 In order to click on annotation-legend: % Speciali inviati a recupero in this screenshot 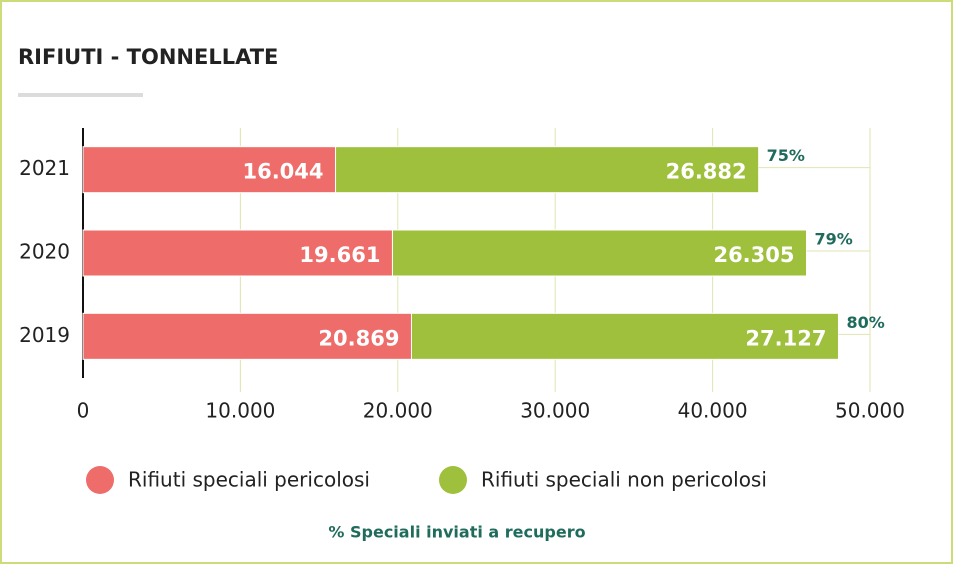, I will do `click(456, 532)`.